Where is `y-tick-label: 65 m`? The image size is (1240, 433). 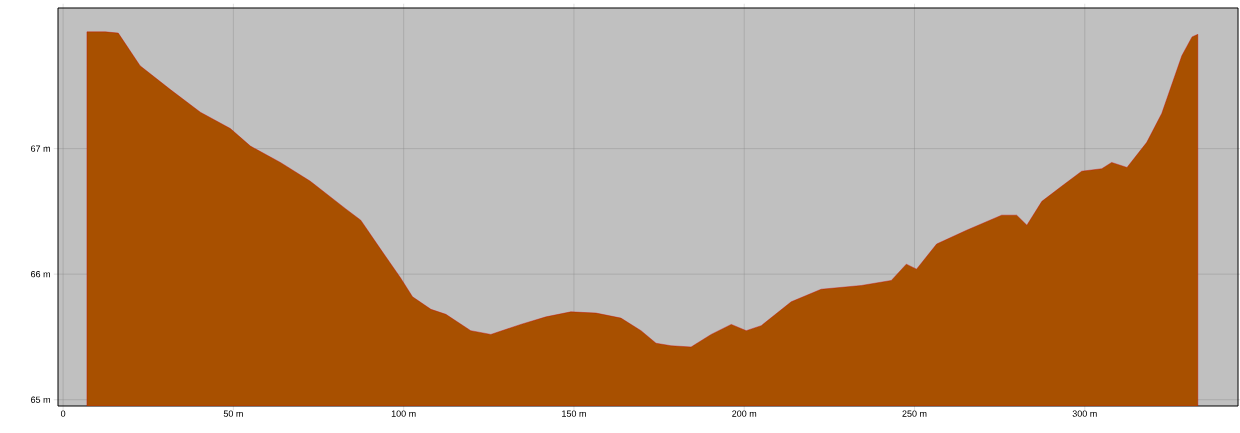 y-tick-label: 65 m is located at coordinates (40, 399).